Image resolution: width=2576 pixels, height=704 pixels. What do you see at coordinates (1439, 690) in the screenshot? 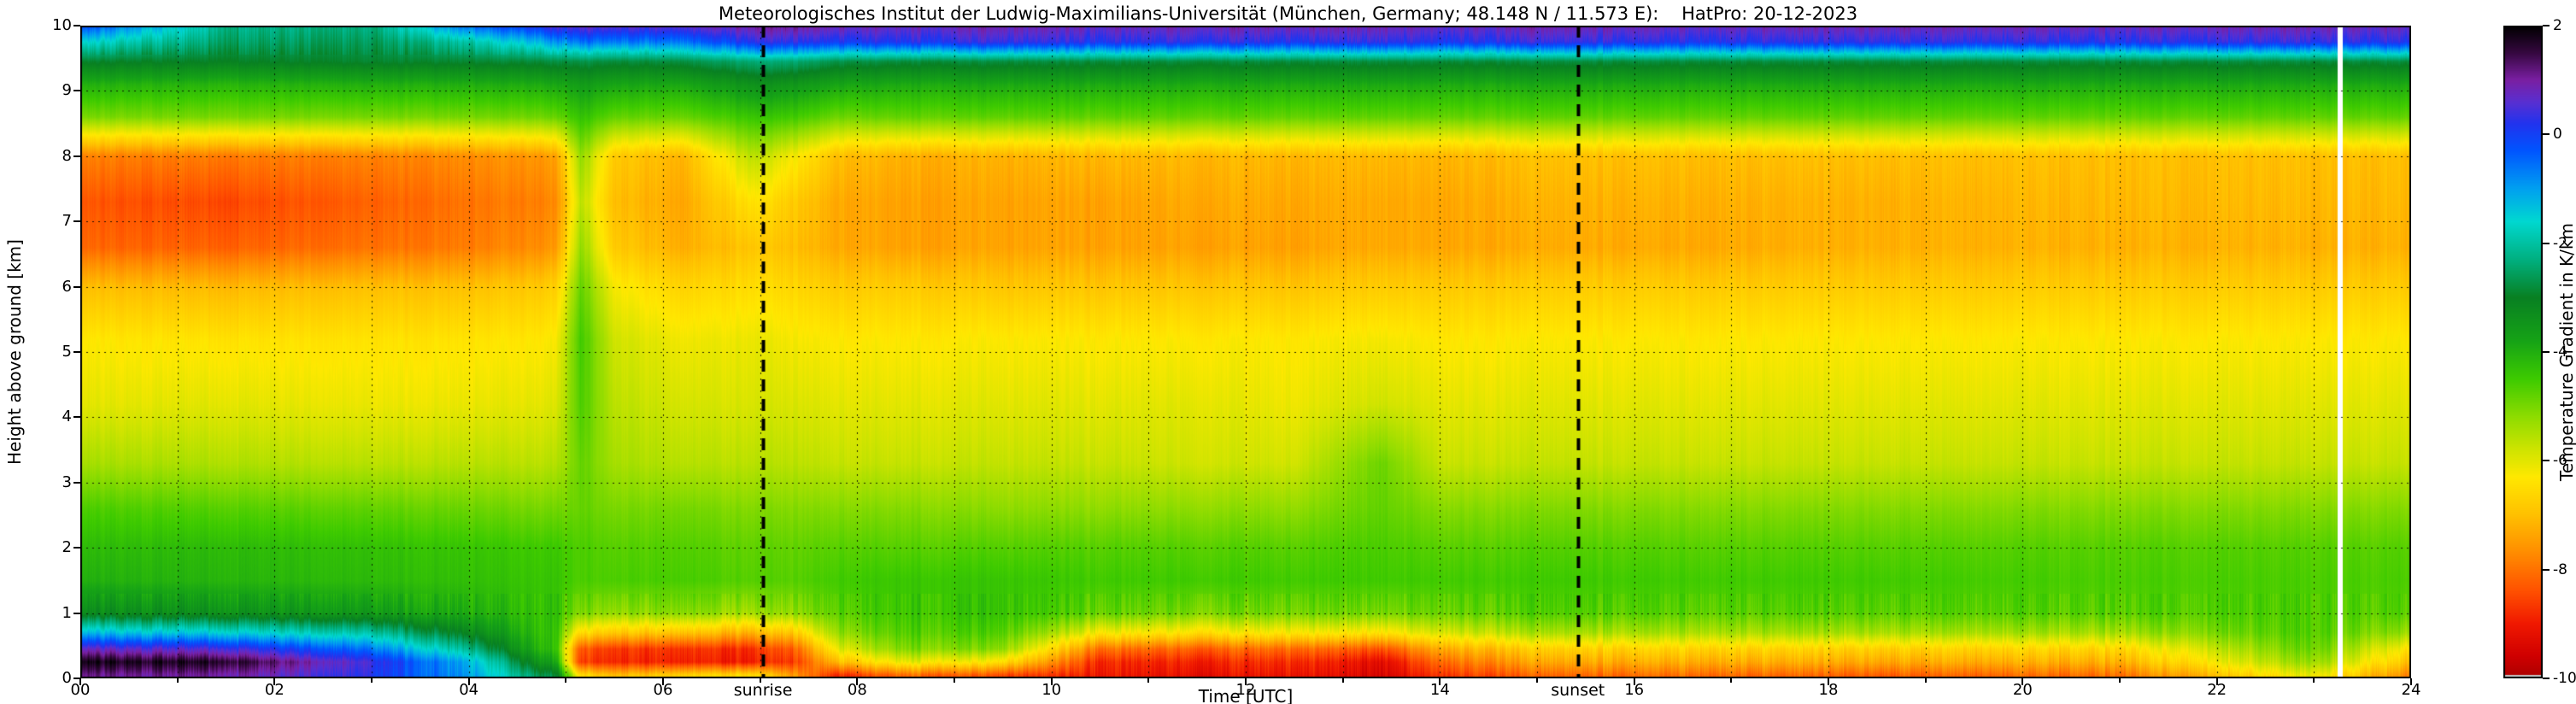
I see `x-tick-label: 14` at bounding box center [1439, 690].